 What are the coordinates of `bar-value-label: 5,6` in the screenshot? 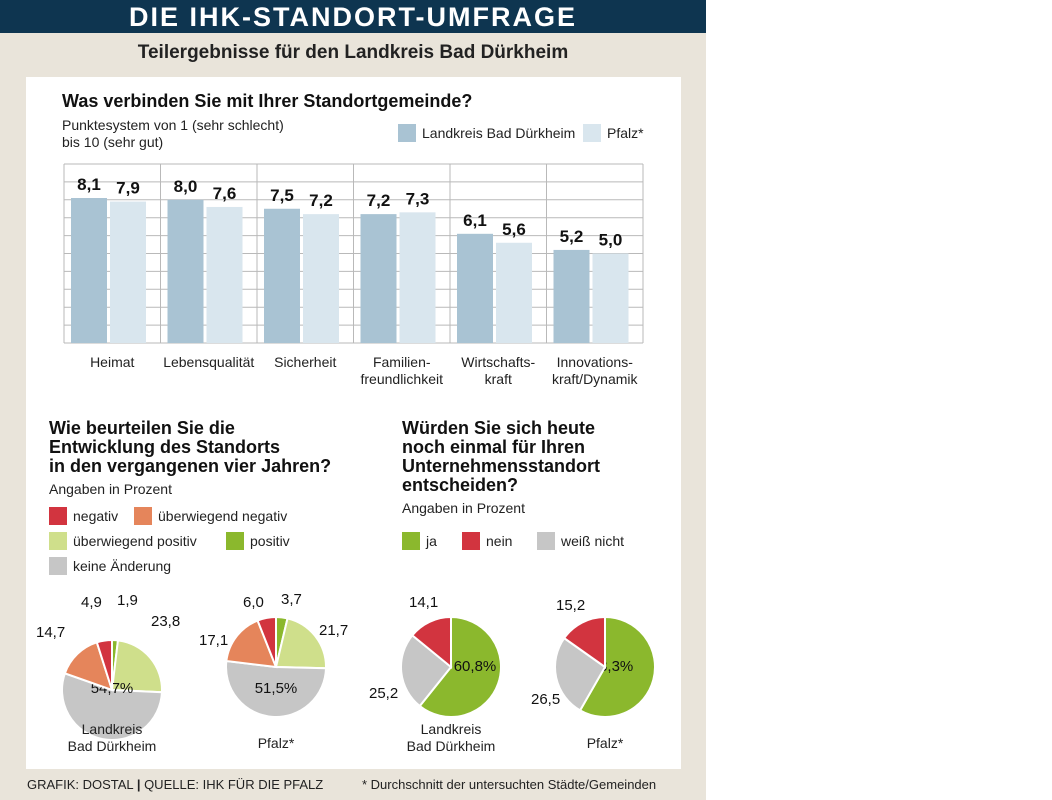 It's located at (514, 229).